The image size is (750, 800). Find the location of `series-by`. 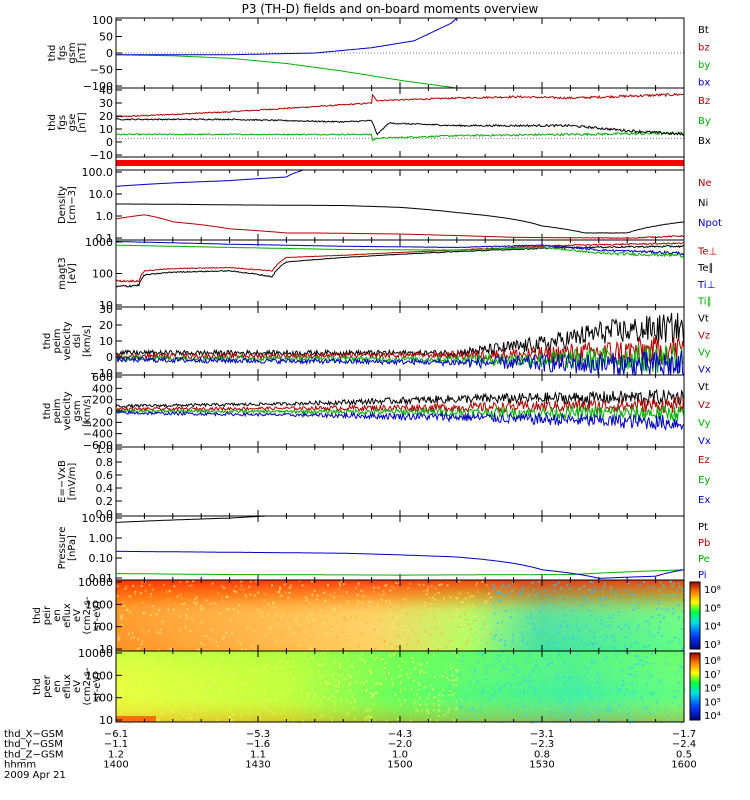

series-by is located at coordinates (286, 71).